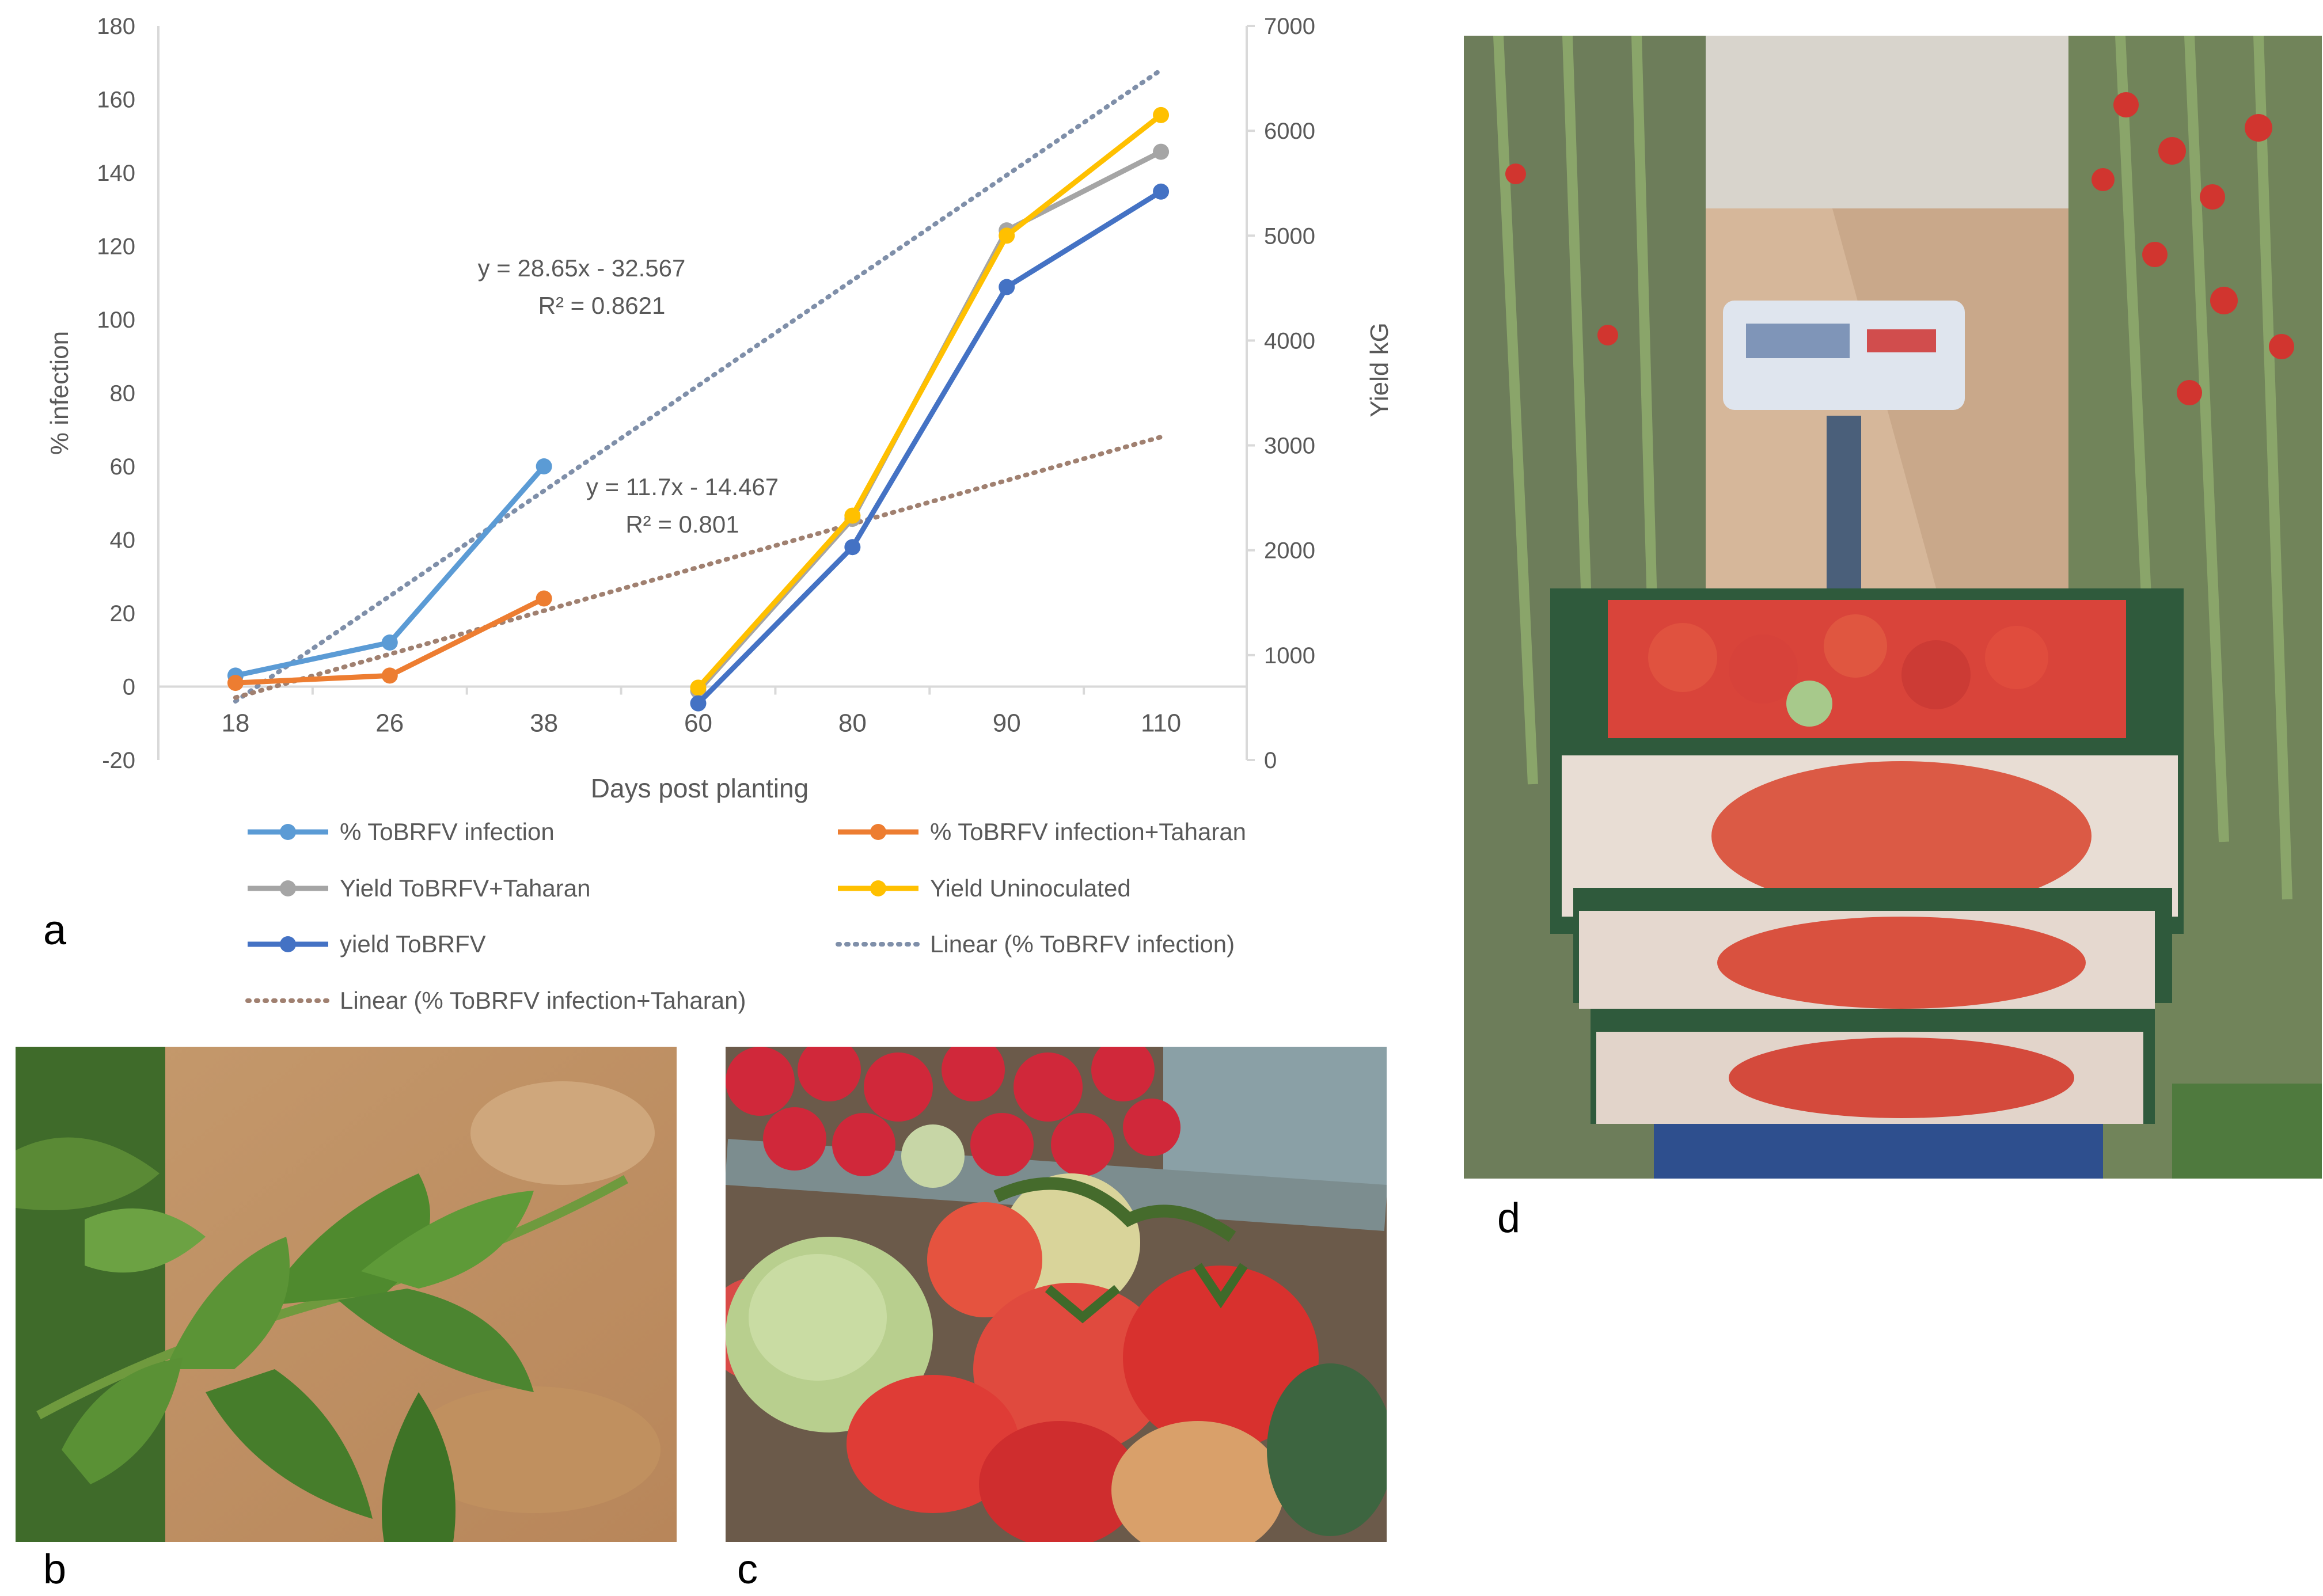 The image size is (2323, 1596). I want to click on right-tick-label: 0, so click(1270, 761).